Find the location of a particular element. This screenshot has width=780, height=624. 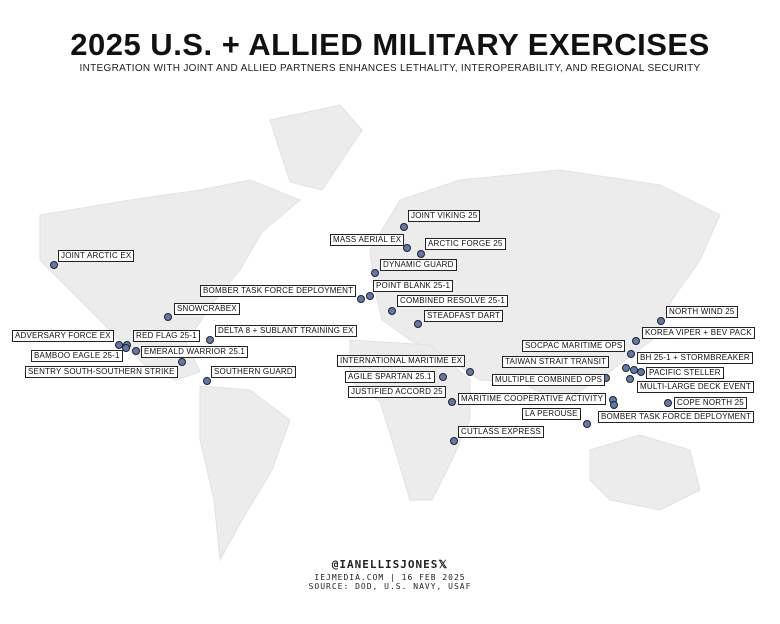

exercise-label: JOINT VIKING 25 is located at coordinates (444, 216).